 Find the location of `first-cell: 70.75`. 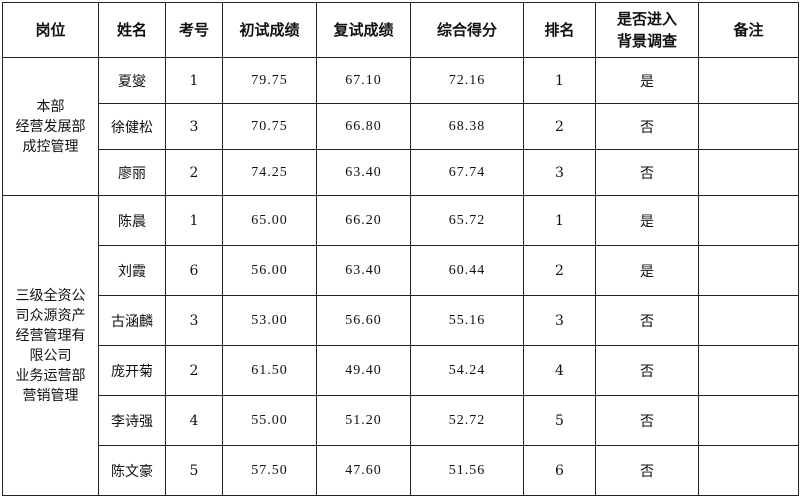

first-cell: 70.75 is located at coordinates (269, 126).